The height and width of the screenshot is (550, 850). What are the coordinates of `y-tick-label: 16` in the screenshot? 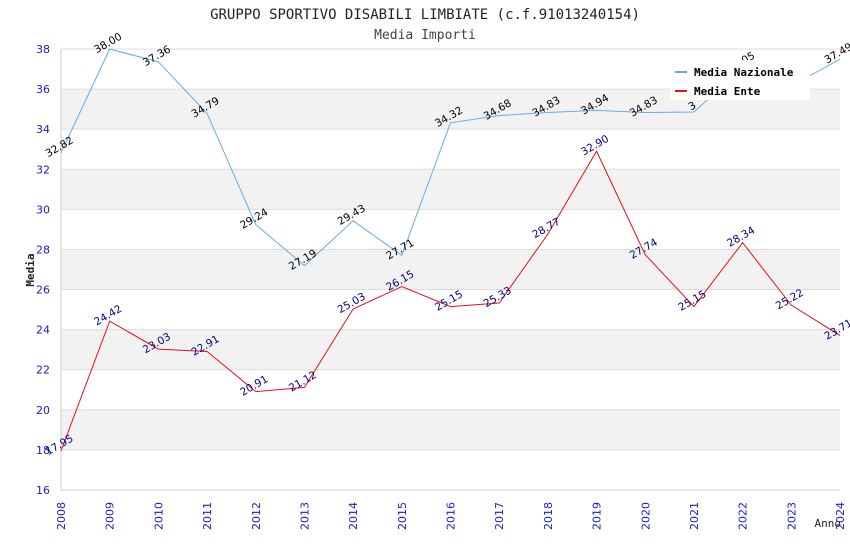 It's located at (43, 490).